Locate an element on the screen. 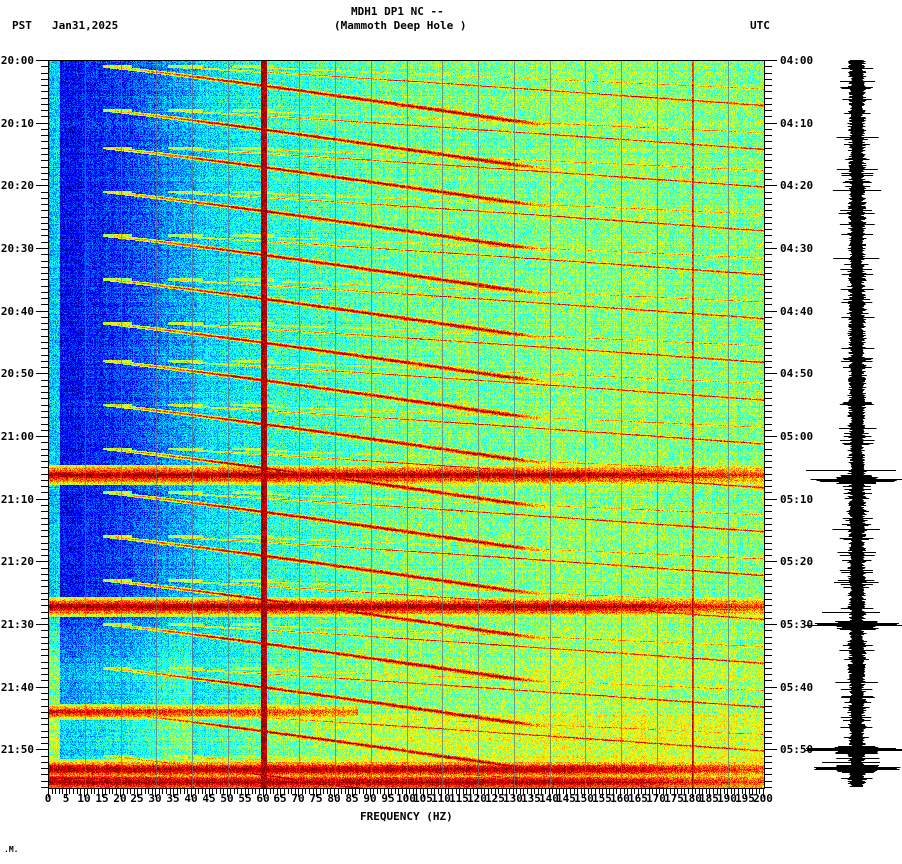 The height and width of the screenshot is (864, 902). frequency-tick-label: 60 is located at coordinates (263, 798).